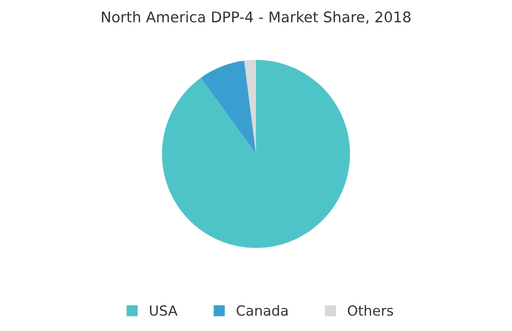  What do you see at coordinates (164, 310) in the screenshot?
I see `legend-label: USA` at bounding box center [164, 310].